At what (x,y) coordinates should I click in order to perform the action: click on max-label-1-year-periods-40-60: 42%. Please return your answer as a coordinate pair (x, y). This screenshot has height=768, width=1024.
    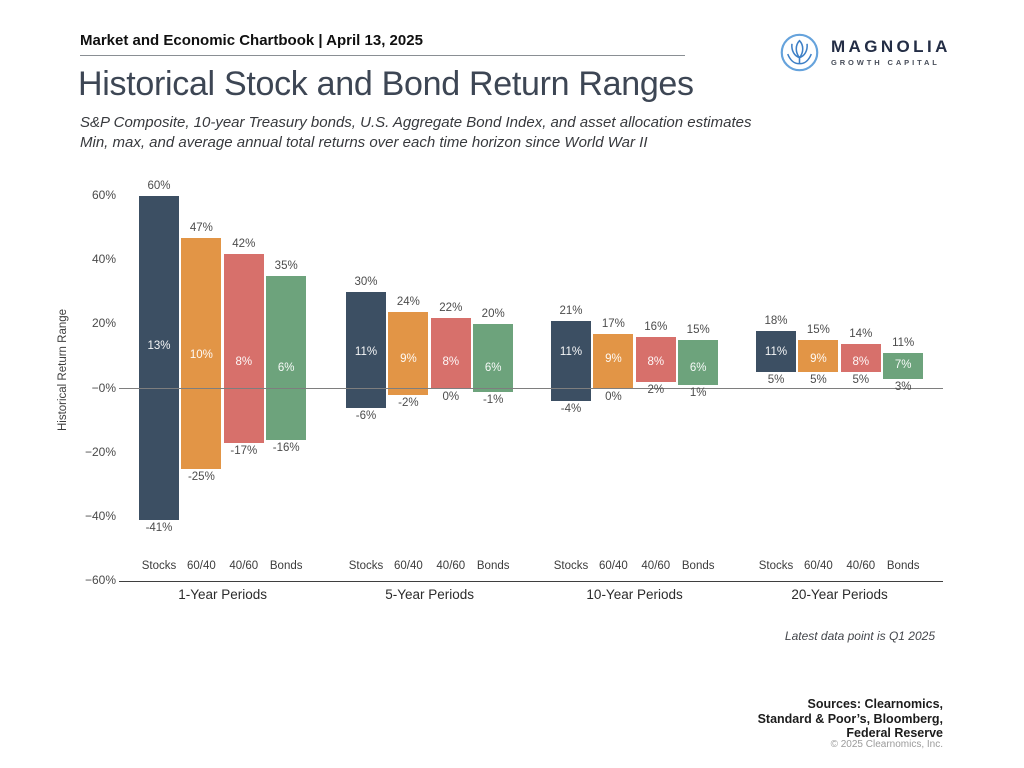
    Looking at the image, I should click on (244, 243).